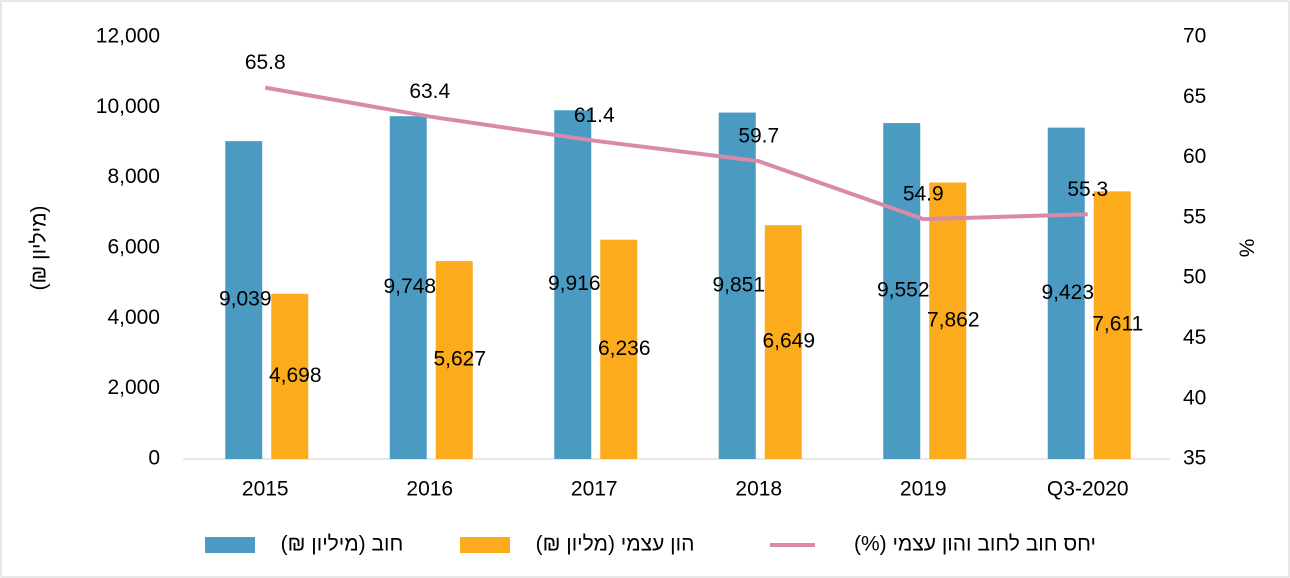 Image resolution: width=1290 pixels, height=578 pixels. What do you see at coordinates (265, 62) in the screenshot?
I see `line-label: 65.8` at bounding box center [265, 62].